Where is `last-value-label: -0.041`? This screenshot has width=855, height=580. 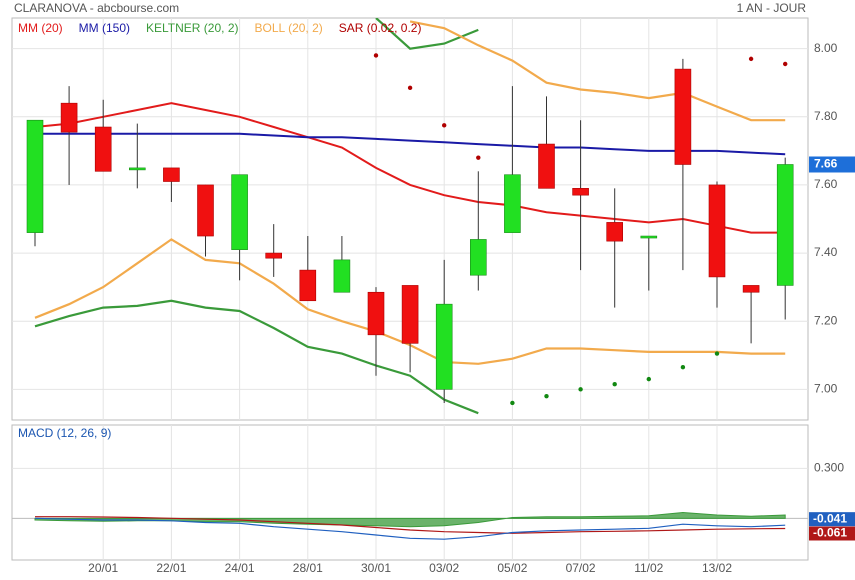 last-value-label: -0.041 is located at coordinates (830, 518).